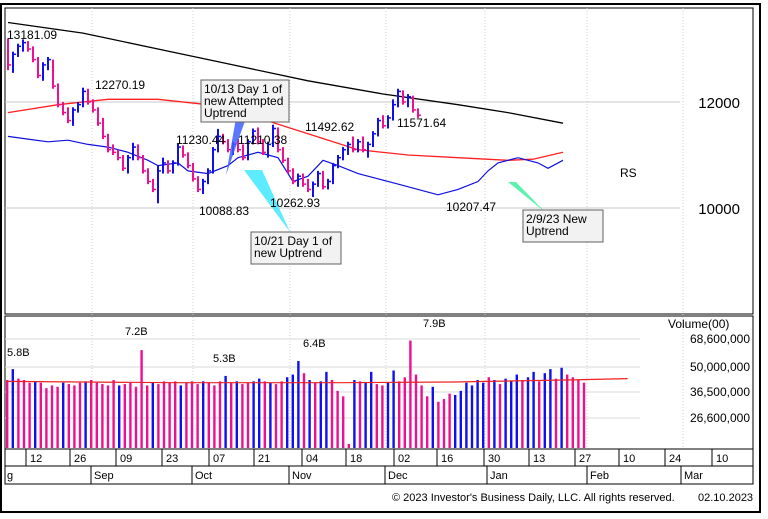  I want to click on volume-tick-label: 36,500,000, so click(720, 392).